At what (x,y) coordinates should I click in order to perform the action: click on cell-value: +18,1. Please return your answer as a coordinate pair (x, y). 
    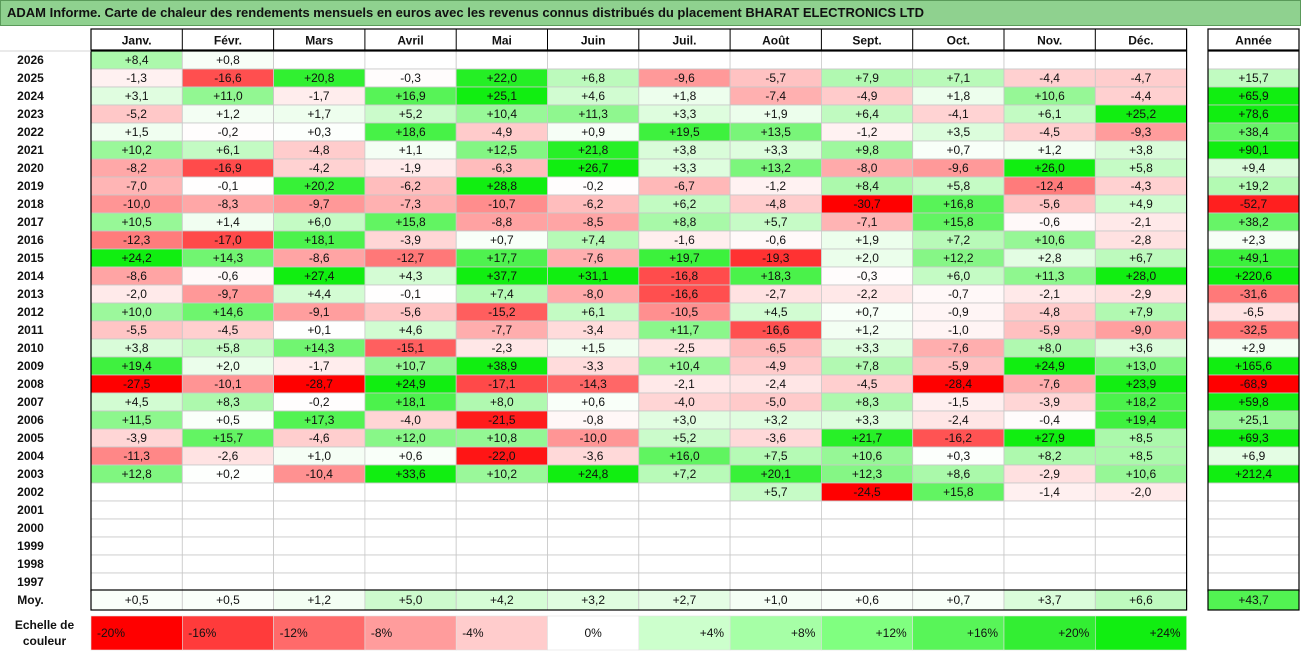
    Looking at the image, I should click on (410, 402).